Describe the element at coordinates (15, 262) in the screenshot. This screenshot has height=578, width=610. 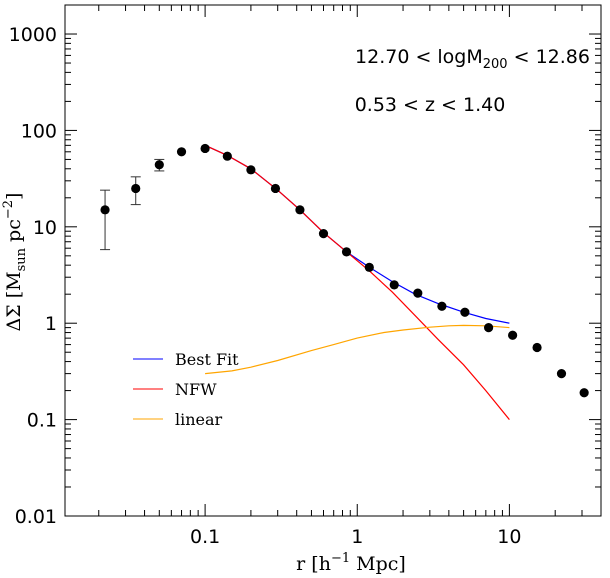
I see `y-axis-label: ΔΣ [Msun pc−2]` at that location.